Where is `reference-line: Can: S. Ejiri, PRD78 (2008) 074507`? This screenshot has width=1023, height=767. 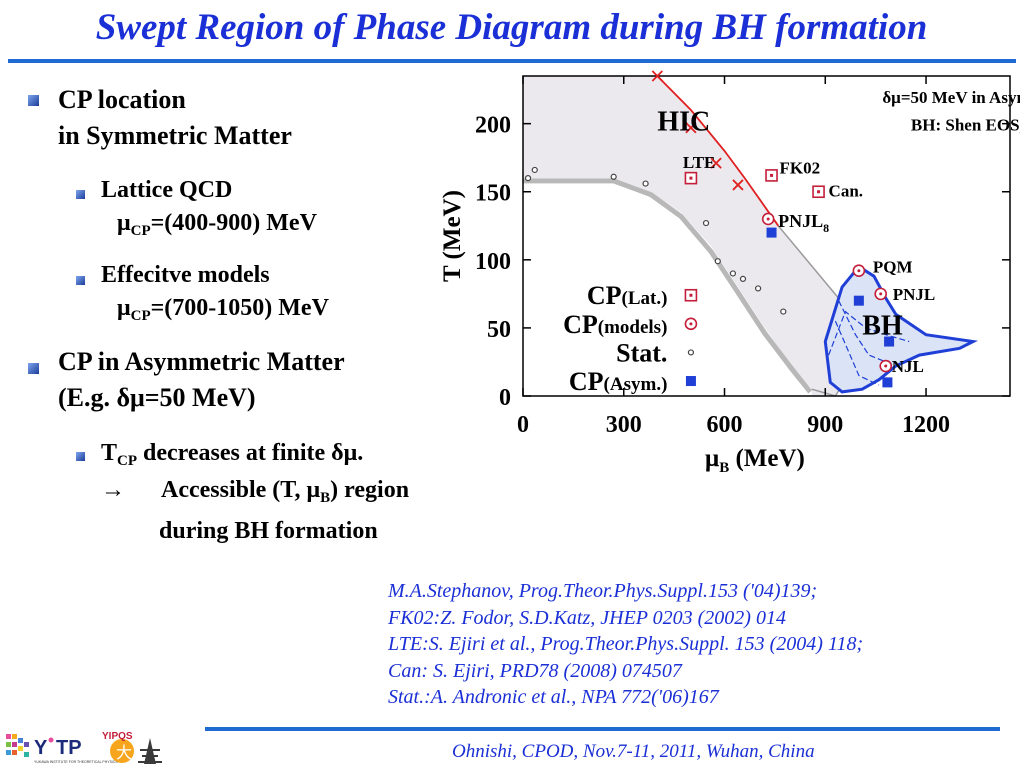
reference-line: Can: S. Ejiri, PRD78 (2008) 074507 is located at coordinates (535, 670).